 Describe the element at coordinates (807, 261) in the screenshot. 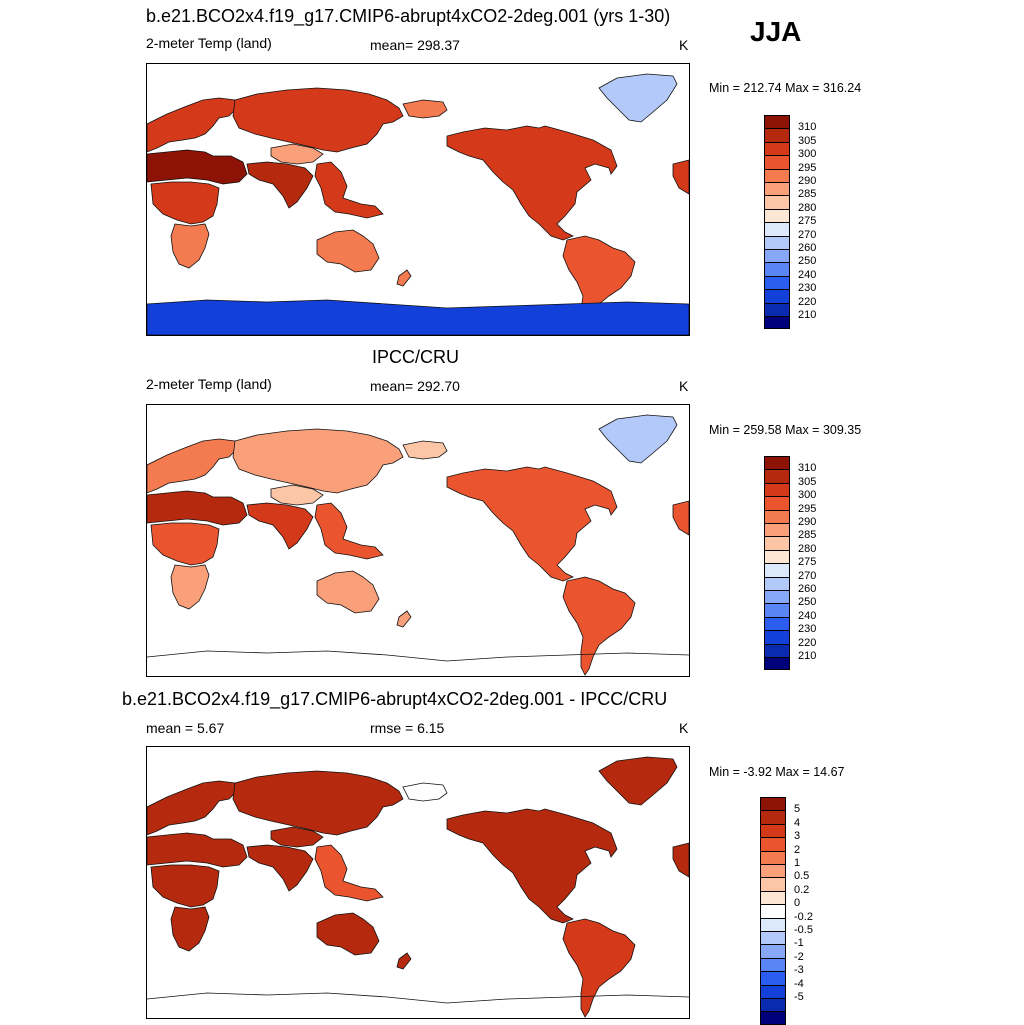

I see `colorbar-tick-label: 250` at that location.